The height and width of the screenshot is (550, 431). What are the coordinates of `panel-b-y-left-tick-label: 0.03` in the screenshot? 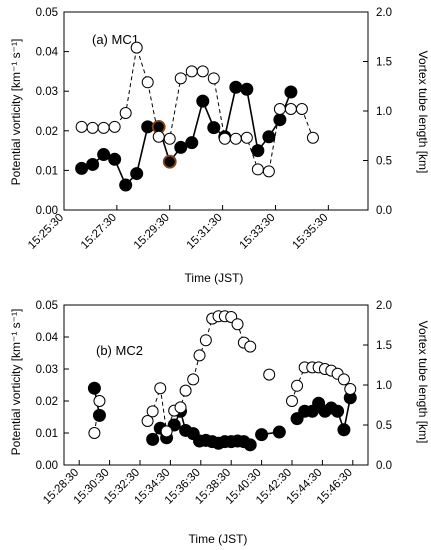 It's located at (47, 370).